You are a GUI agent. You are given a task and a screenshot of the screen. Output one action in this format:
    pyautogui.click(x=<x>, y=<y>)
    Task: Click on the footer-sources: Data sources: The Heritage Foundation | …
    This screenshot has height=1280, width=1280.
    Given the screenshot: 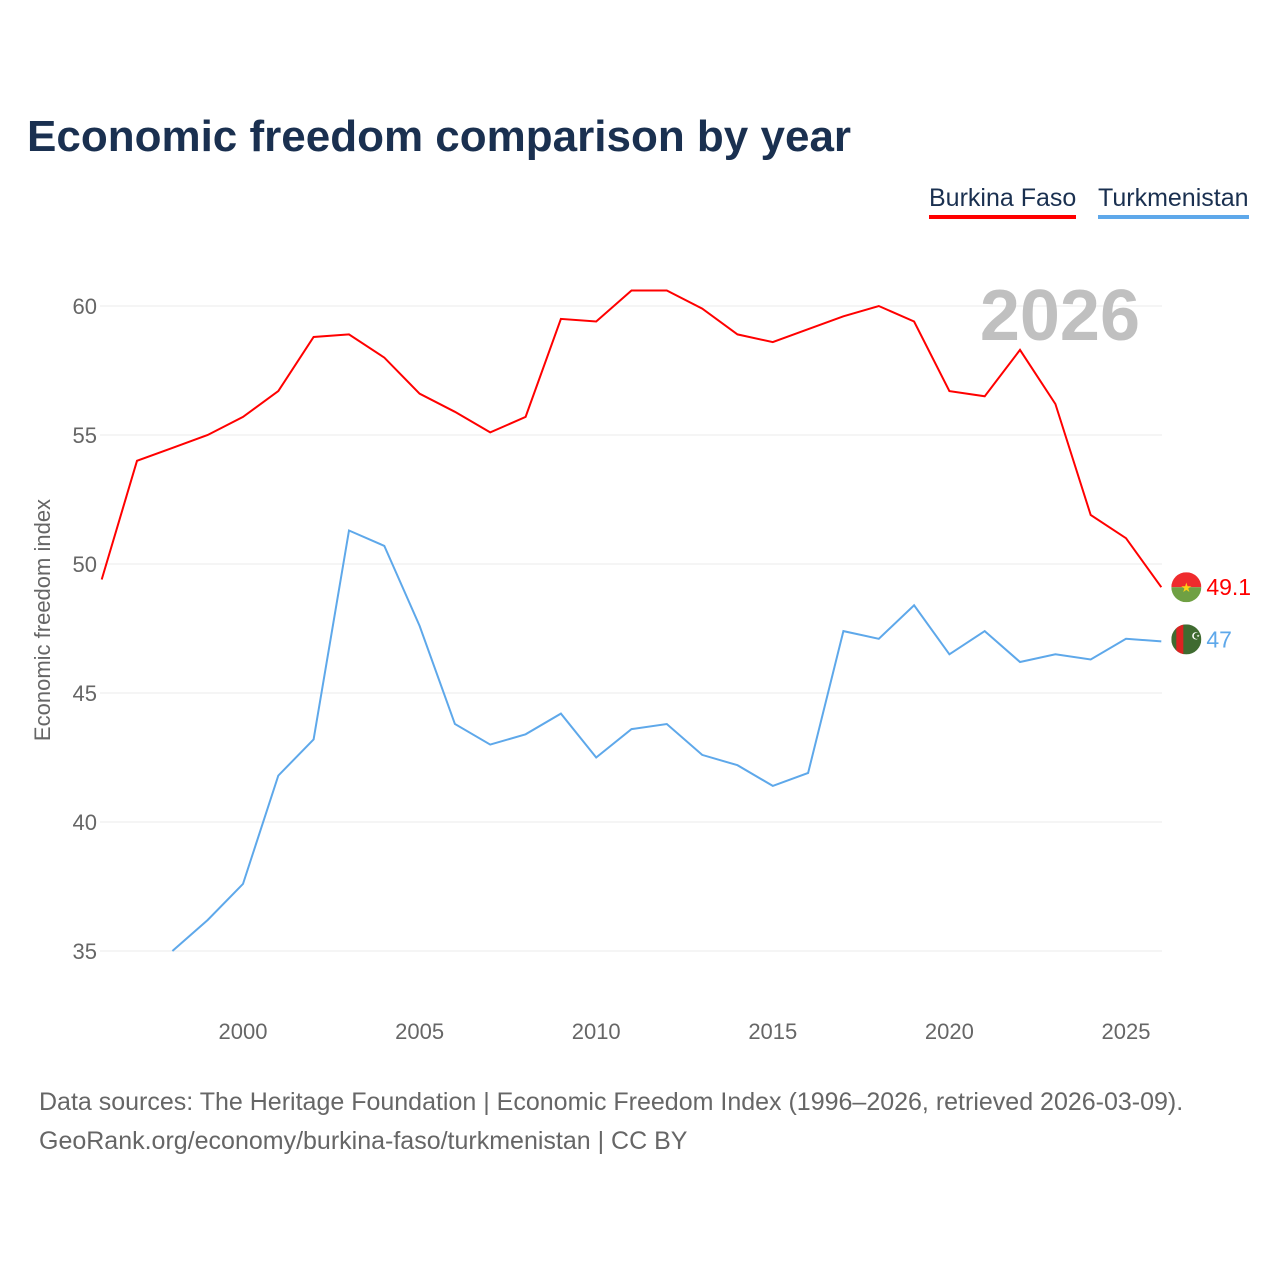 What is the action you would take?
    pyautogui.click(x=611, y=1102)
    